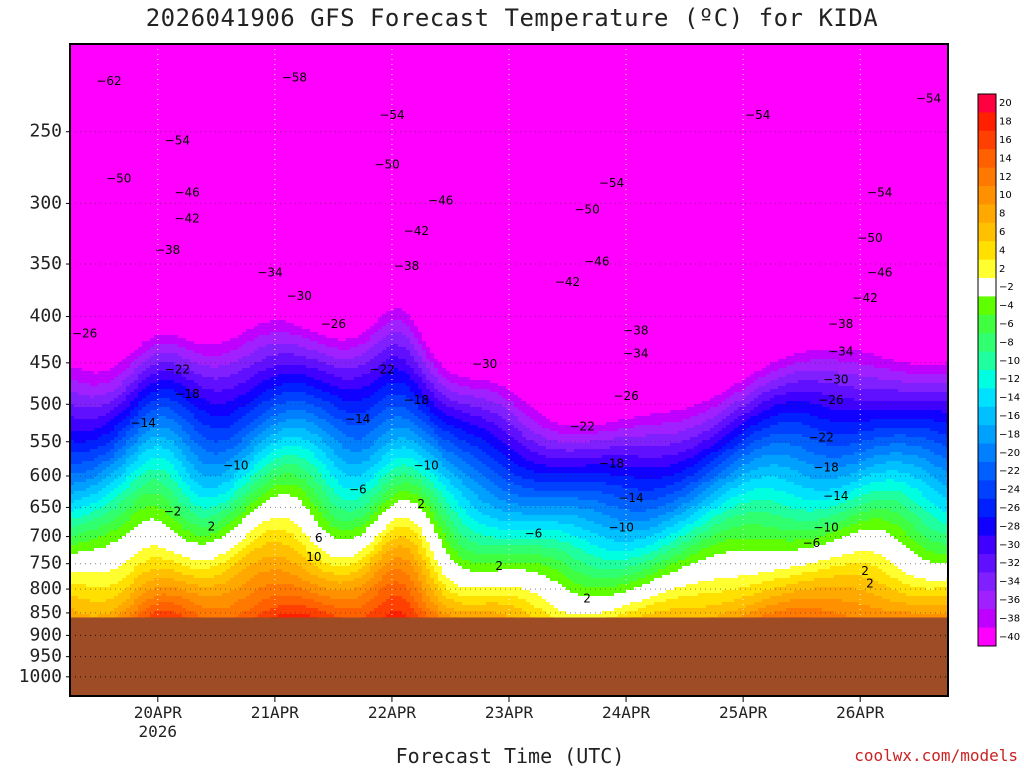 Image resolution: width=1024 pixels, height=768 pixels. I want to click on colorbar-label: −26, so click(1009, 508).